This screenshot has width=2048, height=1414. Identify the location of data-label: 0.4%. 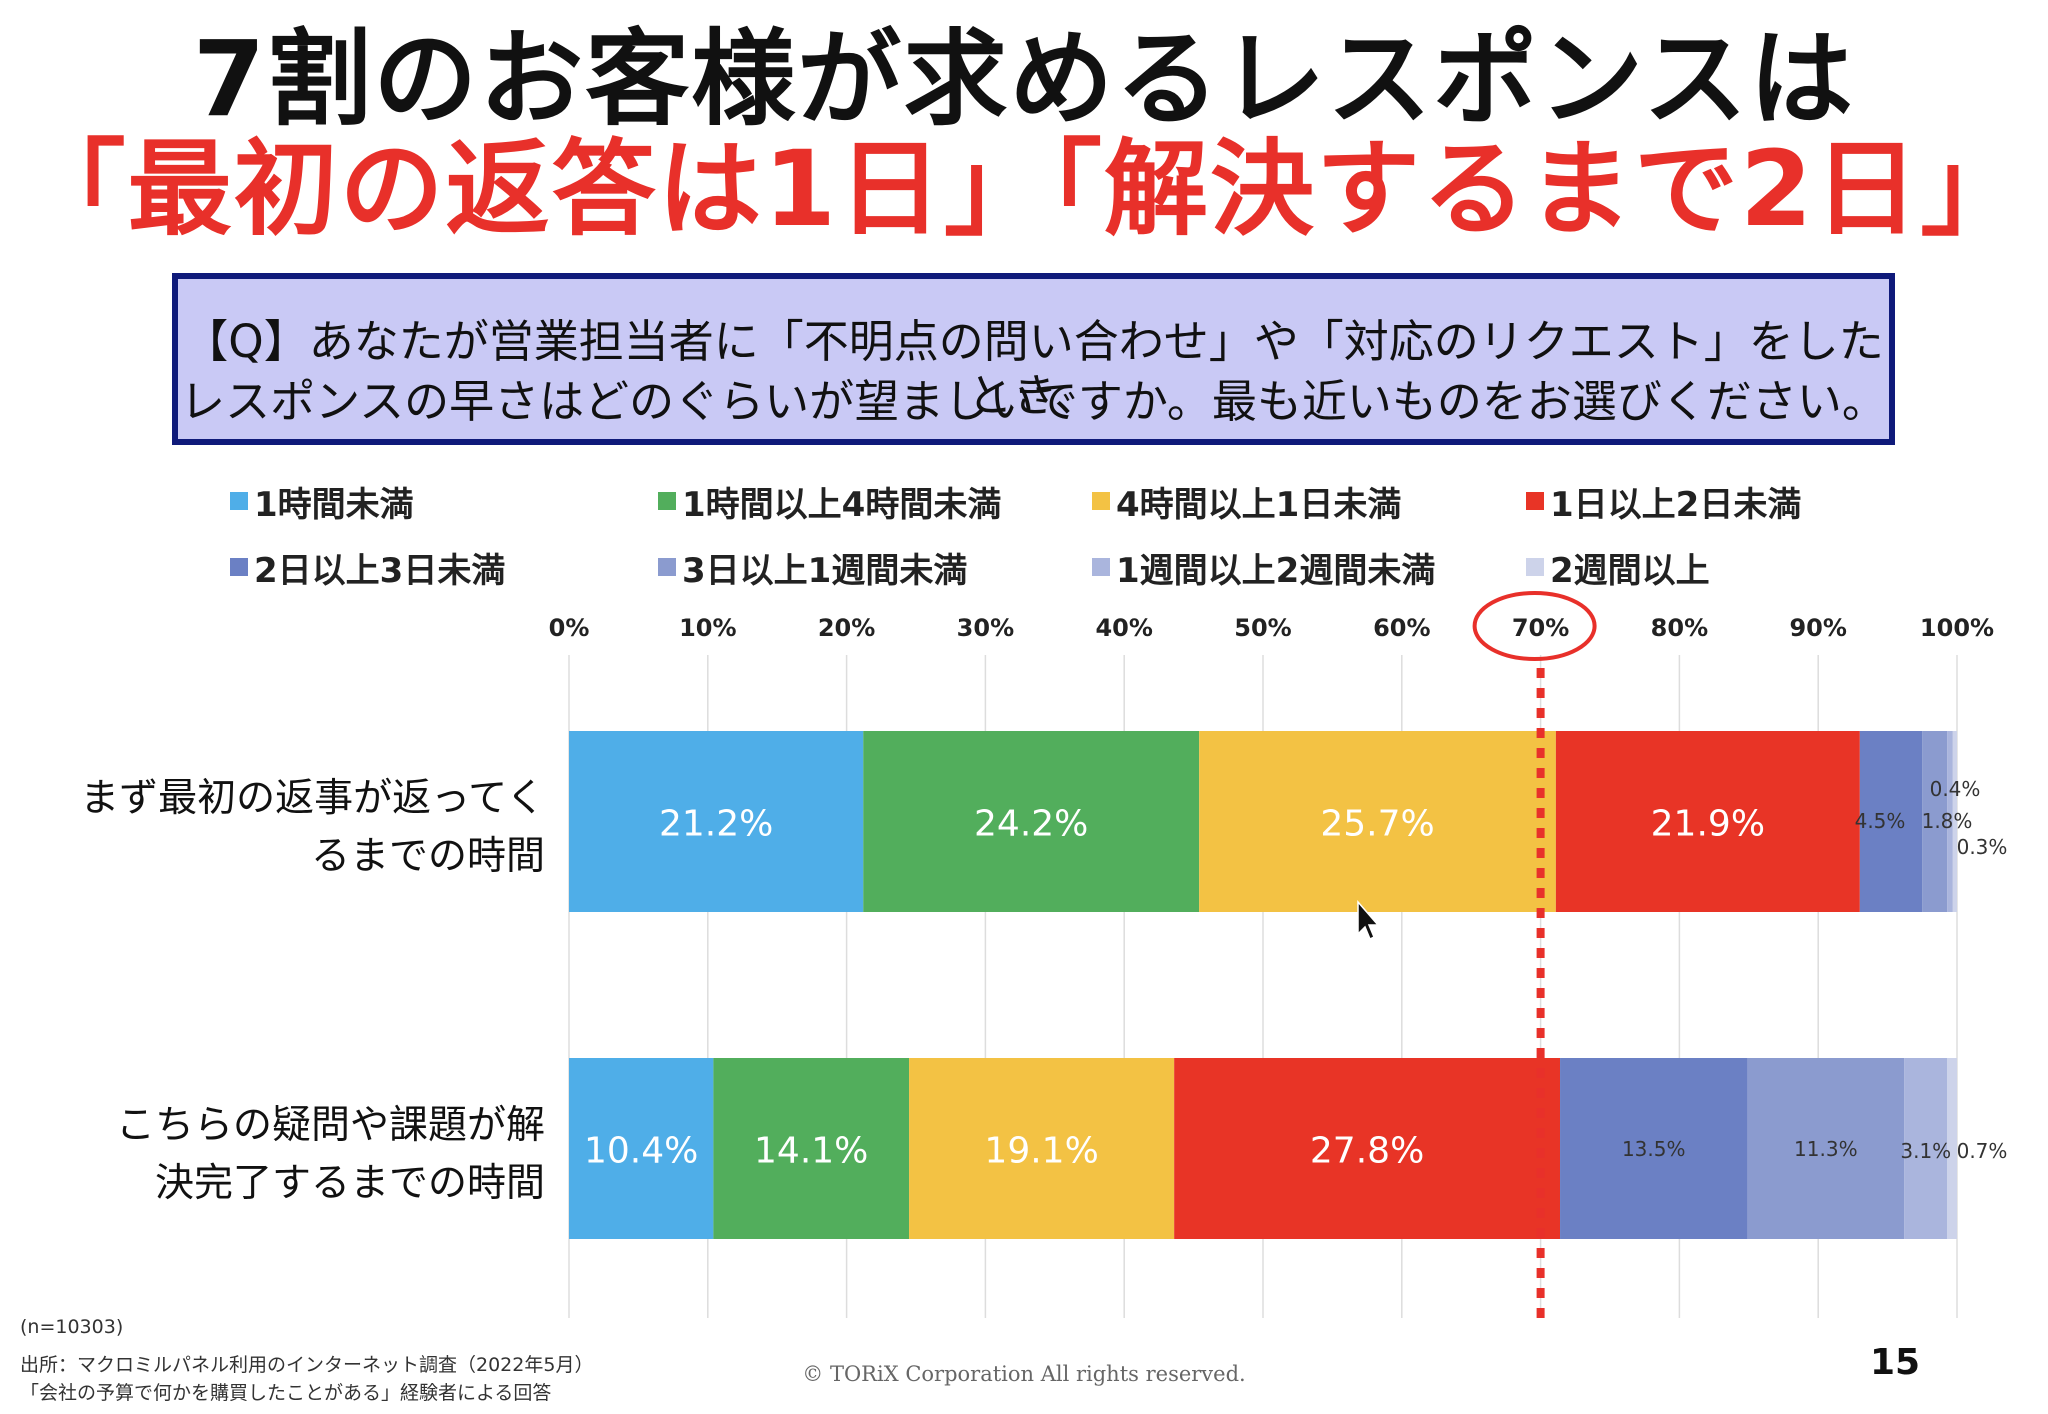
(1955, 789).